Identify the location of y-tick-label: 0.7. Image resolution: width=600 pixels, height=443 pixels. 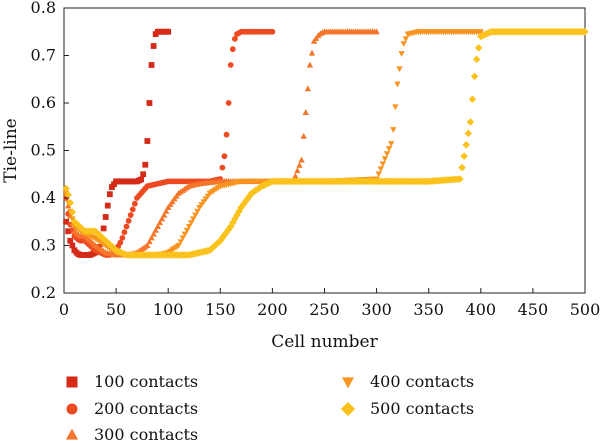
(43, 55).